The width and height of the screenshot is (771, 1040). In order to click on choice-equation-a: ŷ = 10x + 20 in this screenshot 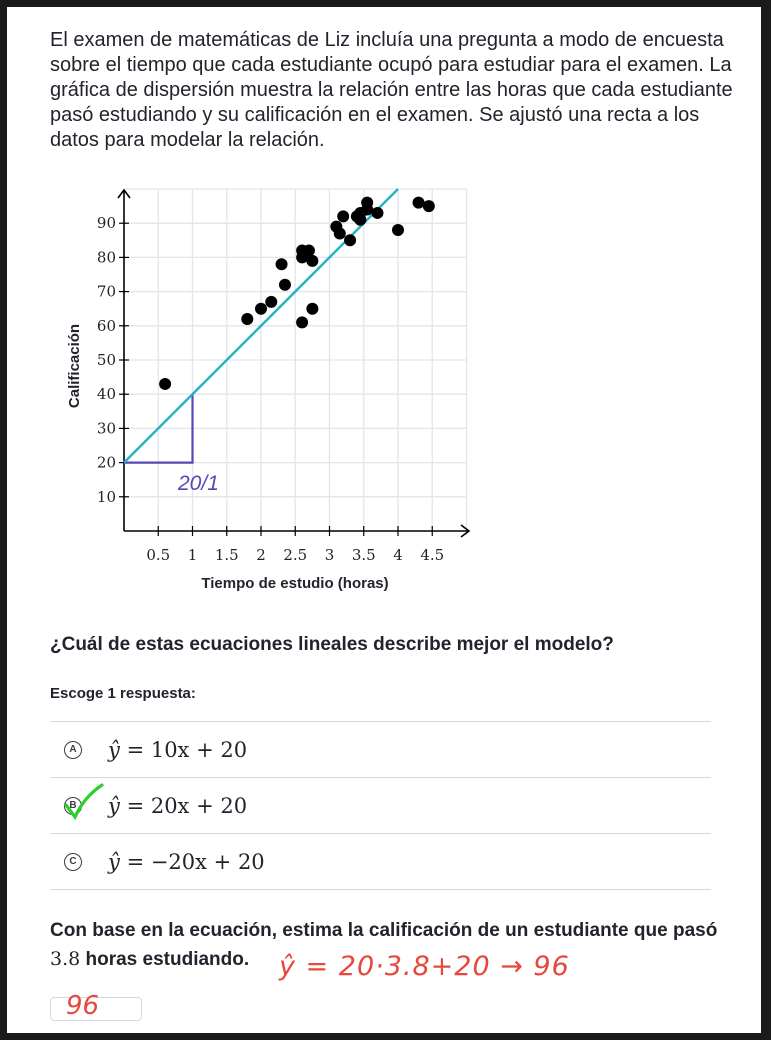, I will do `click(178, 749)`.